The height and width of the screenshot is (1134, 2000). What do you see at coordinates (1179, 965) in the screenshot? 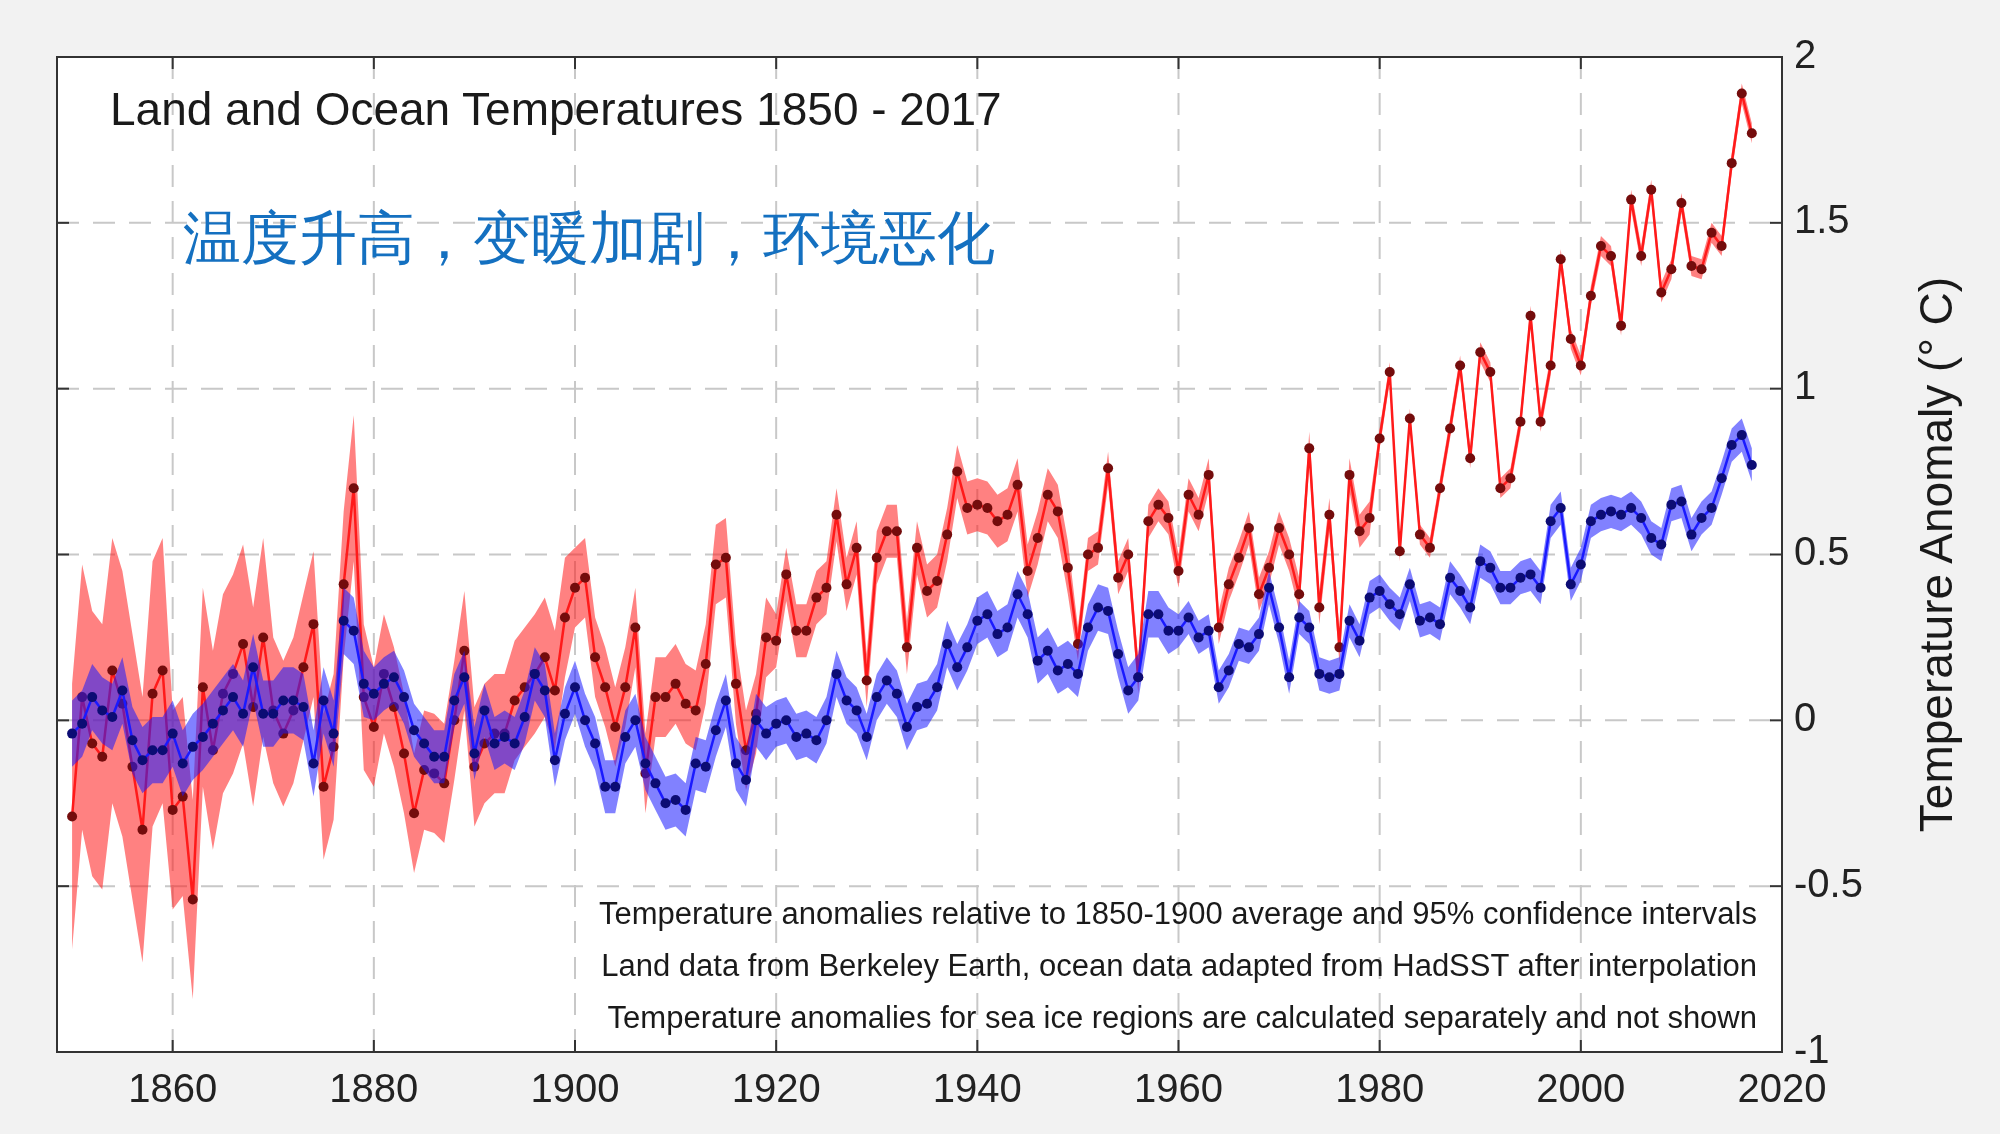
I see `annotation: Land data from Berkeley Earth, ocean data adapted from HadSST after interpolation` at bounding box center [1179, 965].